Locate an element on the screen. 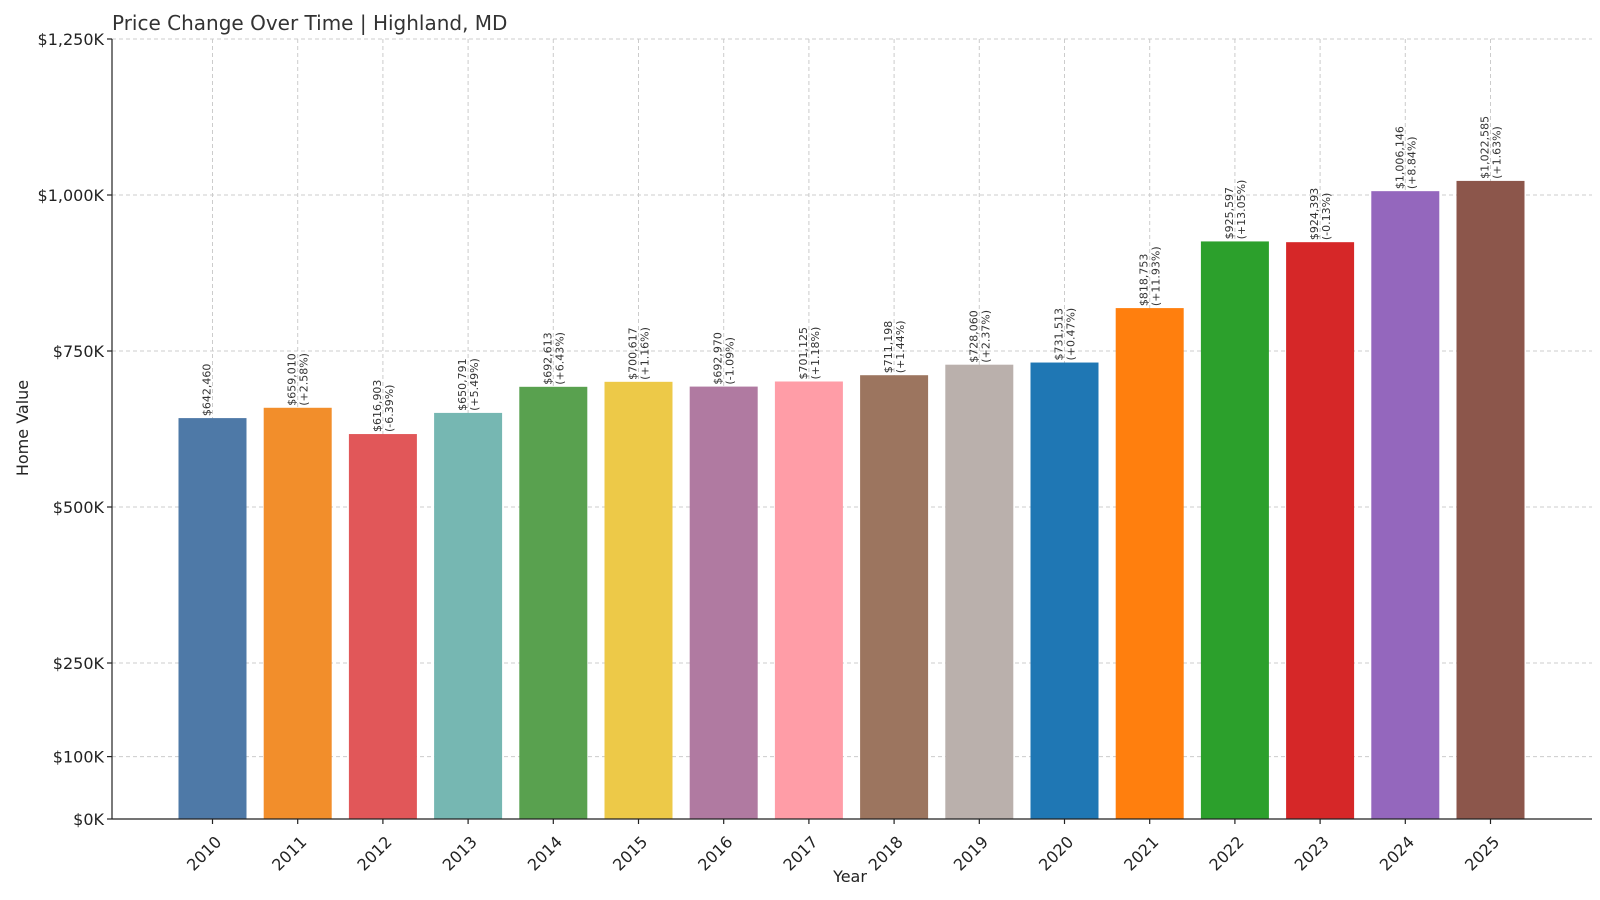 This screenshot has height=900, width=1600. y-tick-labels: $0K $100K $250K $500K $750K $1,000K $1,250K is located at coordinates (71, 429).